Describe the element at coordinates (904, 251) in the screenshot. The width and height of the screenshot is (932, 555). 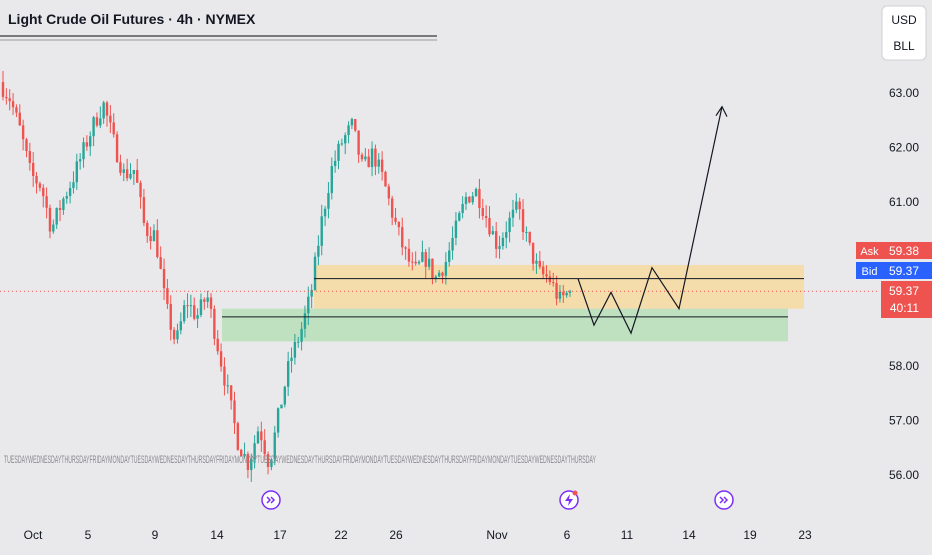
I see `ask-value: 59.38` at that location.